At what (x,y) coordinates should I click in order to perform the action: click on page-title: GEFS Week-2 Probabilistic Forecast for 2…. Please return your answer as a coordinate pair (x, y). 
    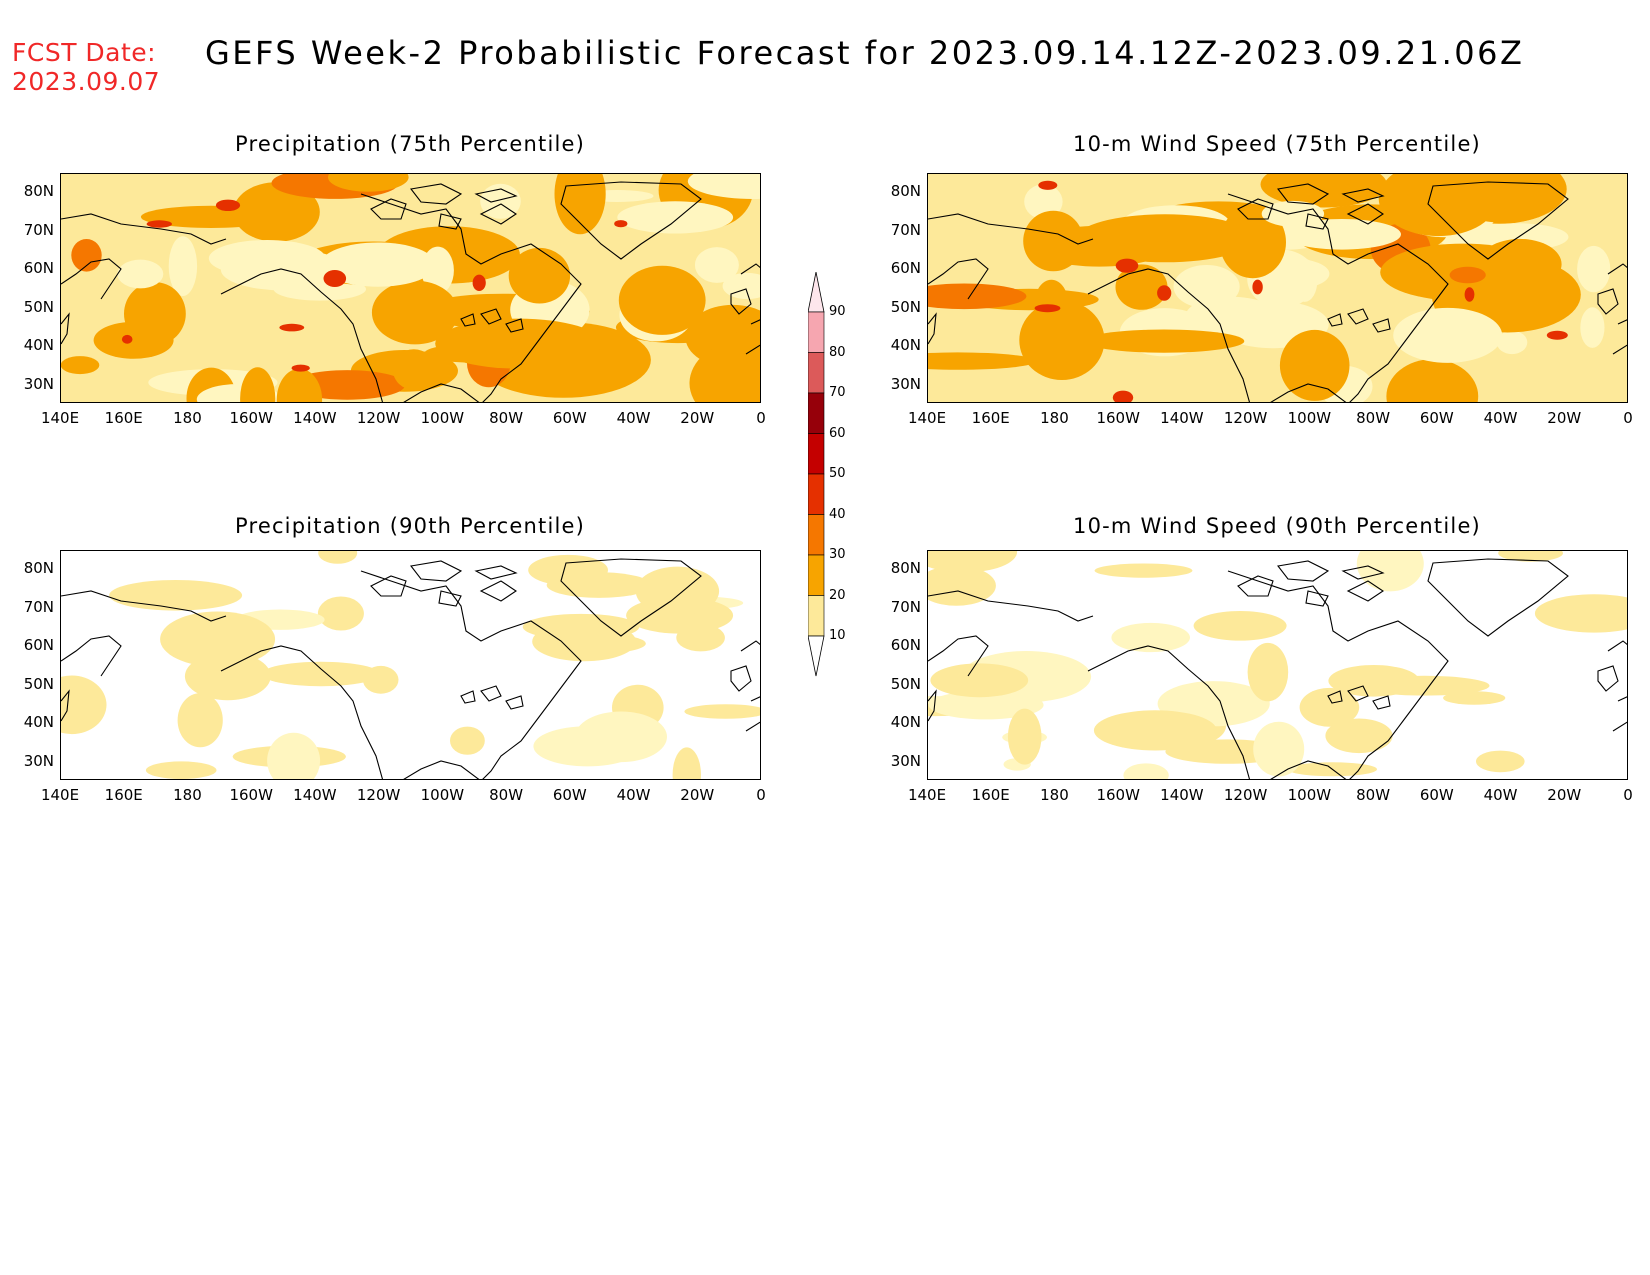
    Looking at the image, I should click on (865, 53).